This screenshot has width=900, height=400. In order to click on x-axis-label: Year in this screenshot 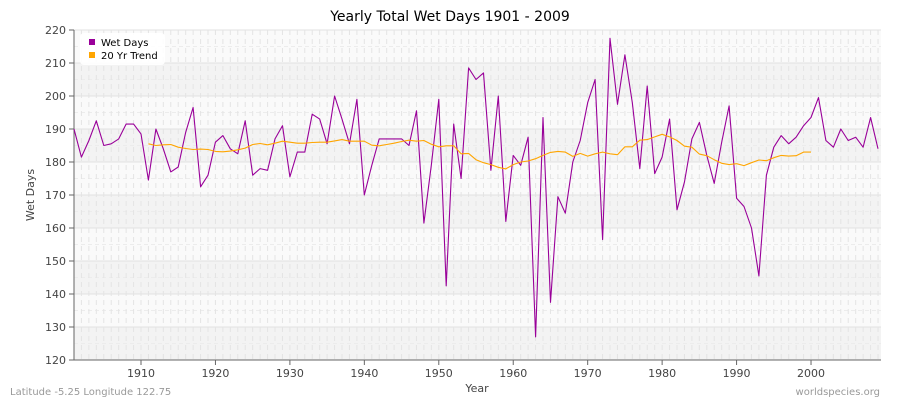, I will do `click(476, 388)`.